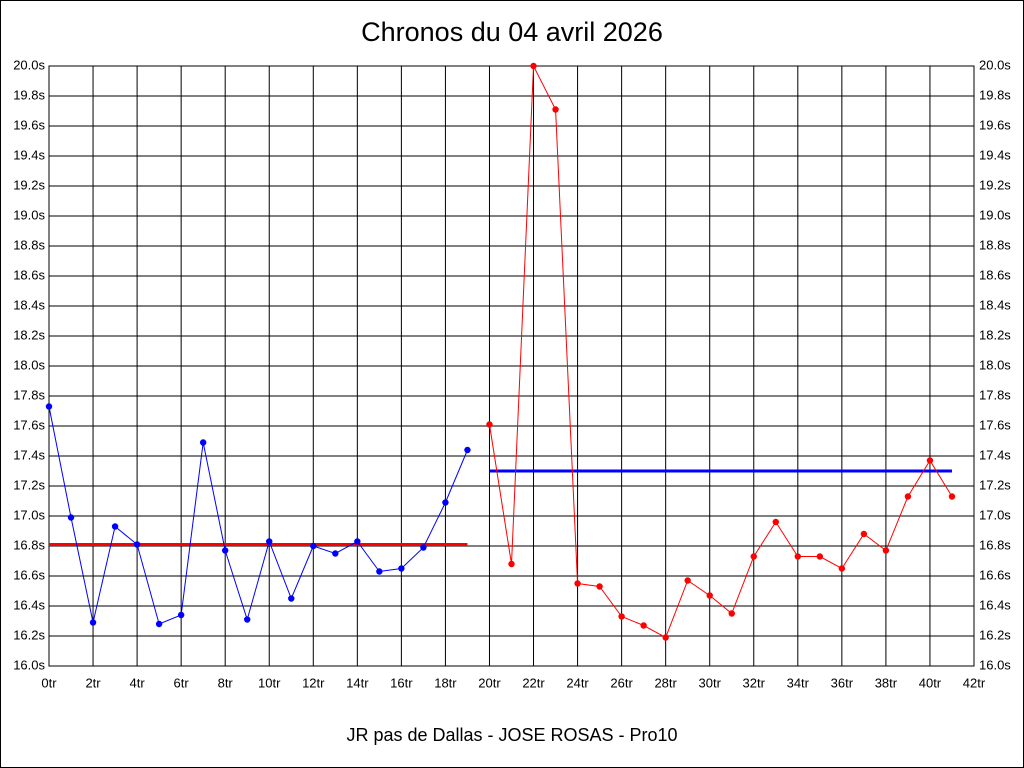  What do you see at coordinates (29, 154) in the screenshot?
I see `y-tick-label: 19.4s` at bounding box center [29, 154].